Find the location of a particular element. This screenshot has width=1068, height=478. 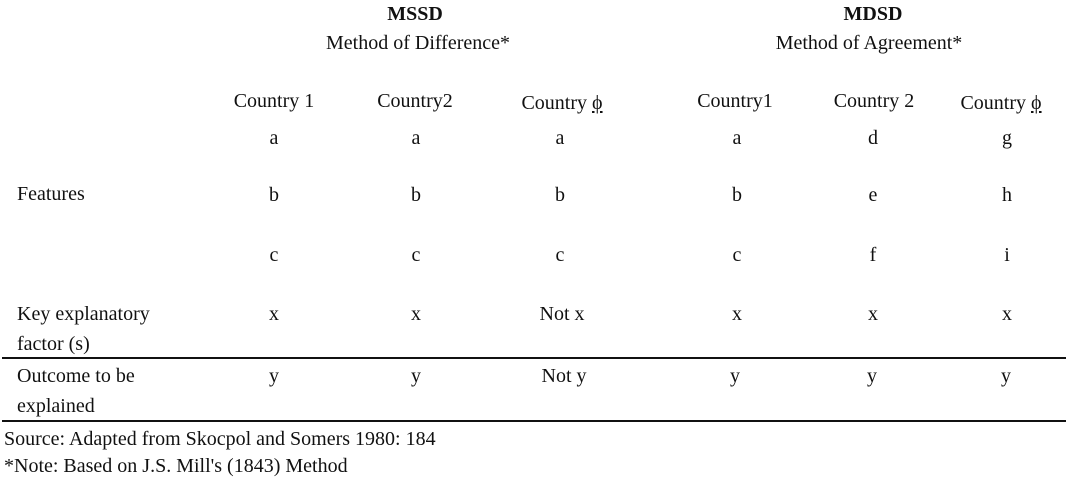

mdsd-title: MDSD is located at coordinates (873, 14).